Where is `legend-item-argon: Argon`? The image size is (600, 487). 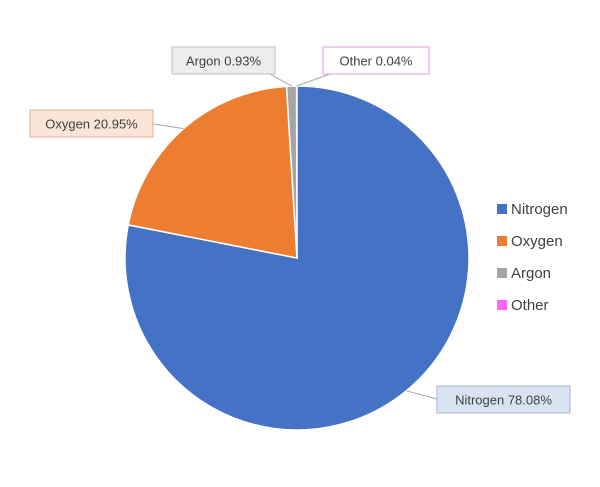
legend-item-argon: Argon is located at coordinates (524, 273).